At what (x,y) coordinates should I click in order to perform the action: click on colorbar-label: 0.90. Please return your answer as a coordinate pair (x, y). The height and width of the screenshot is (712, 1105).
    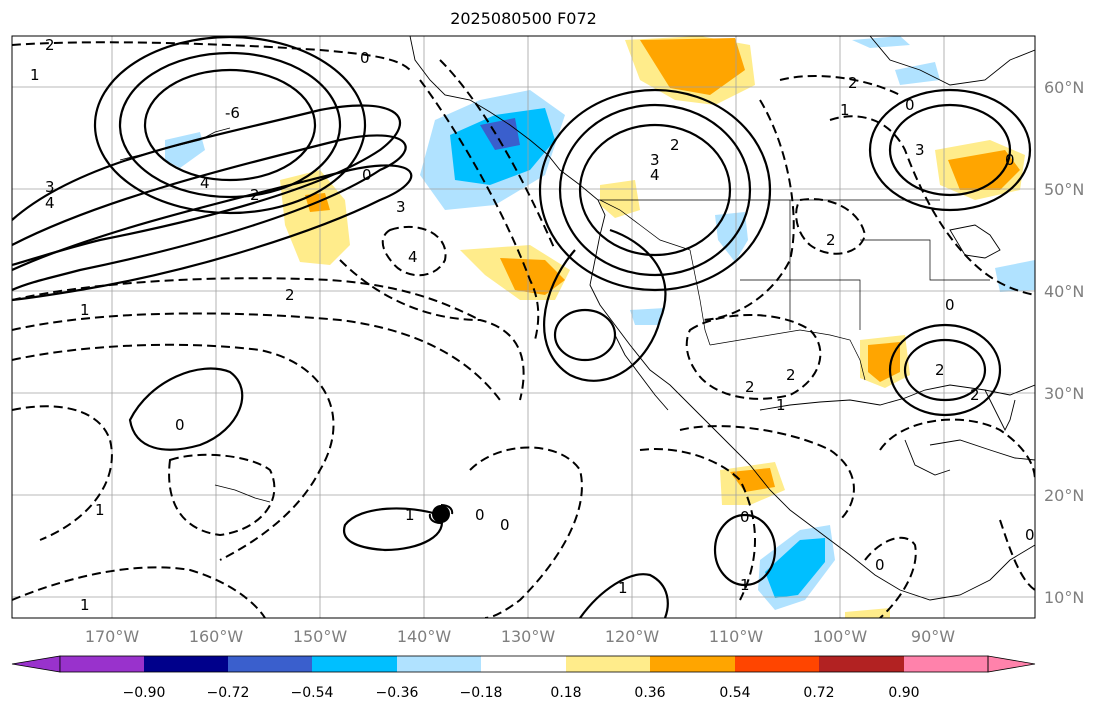
    Looking at the image, I should click on (903, 693).